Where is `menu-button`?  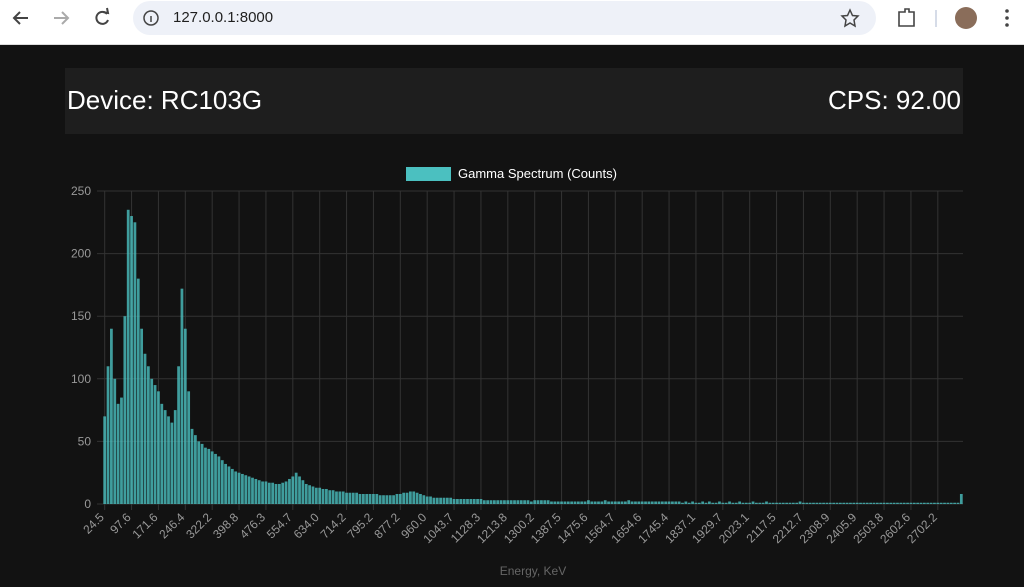 menu-button is located at coordinates (1007, 18).